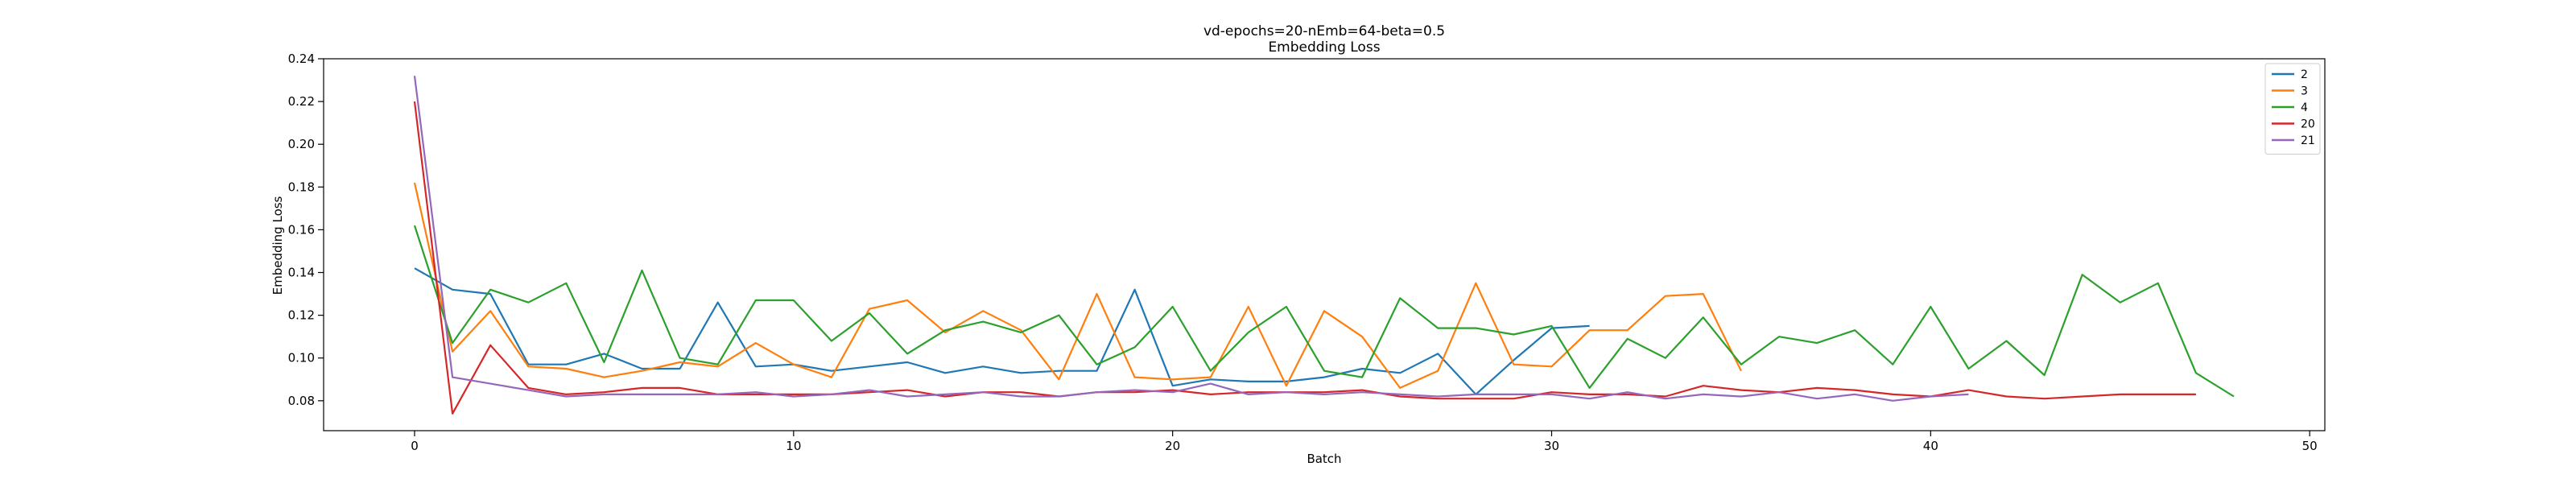  I want to click on x-tick-label: 30, so click(1551, 446).